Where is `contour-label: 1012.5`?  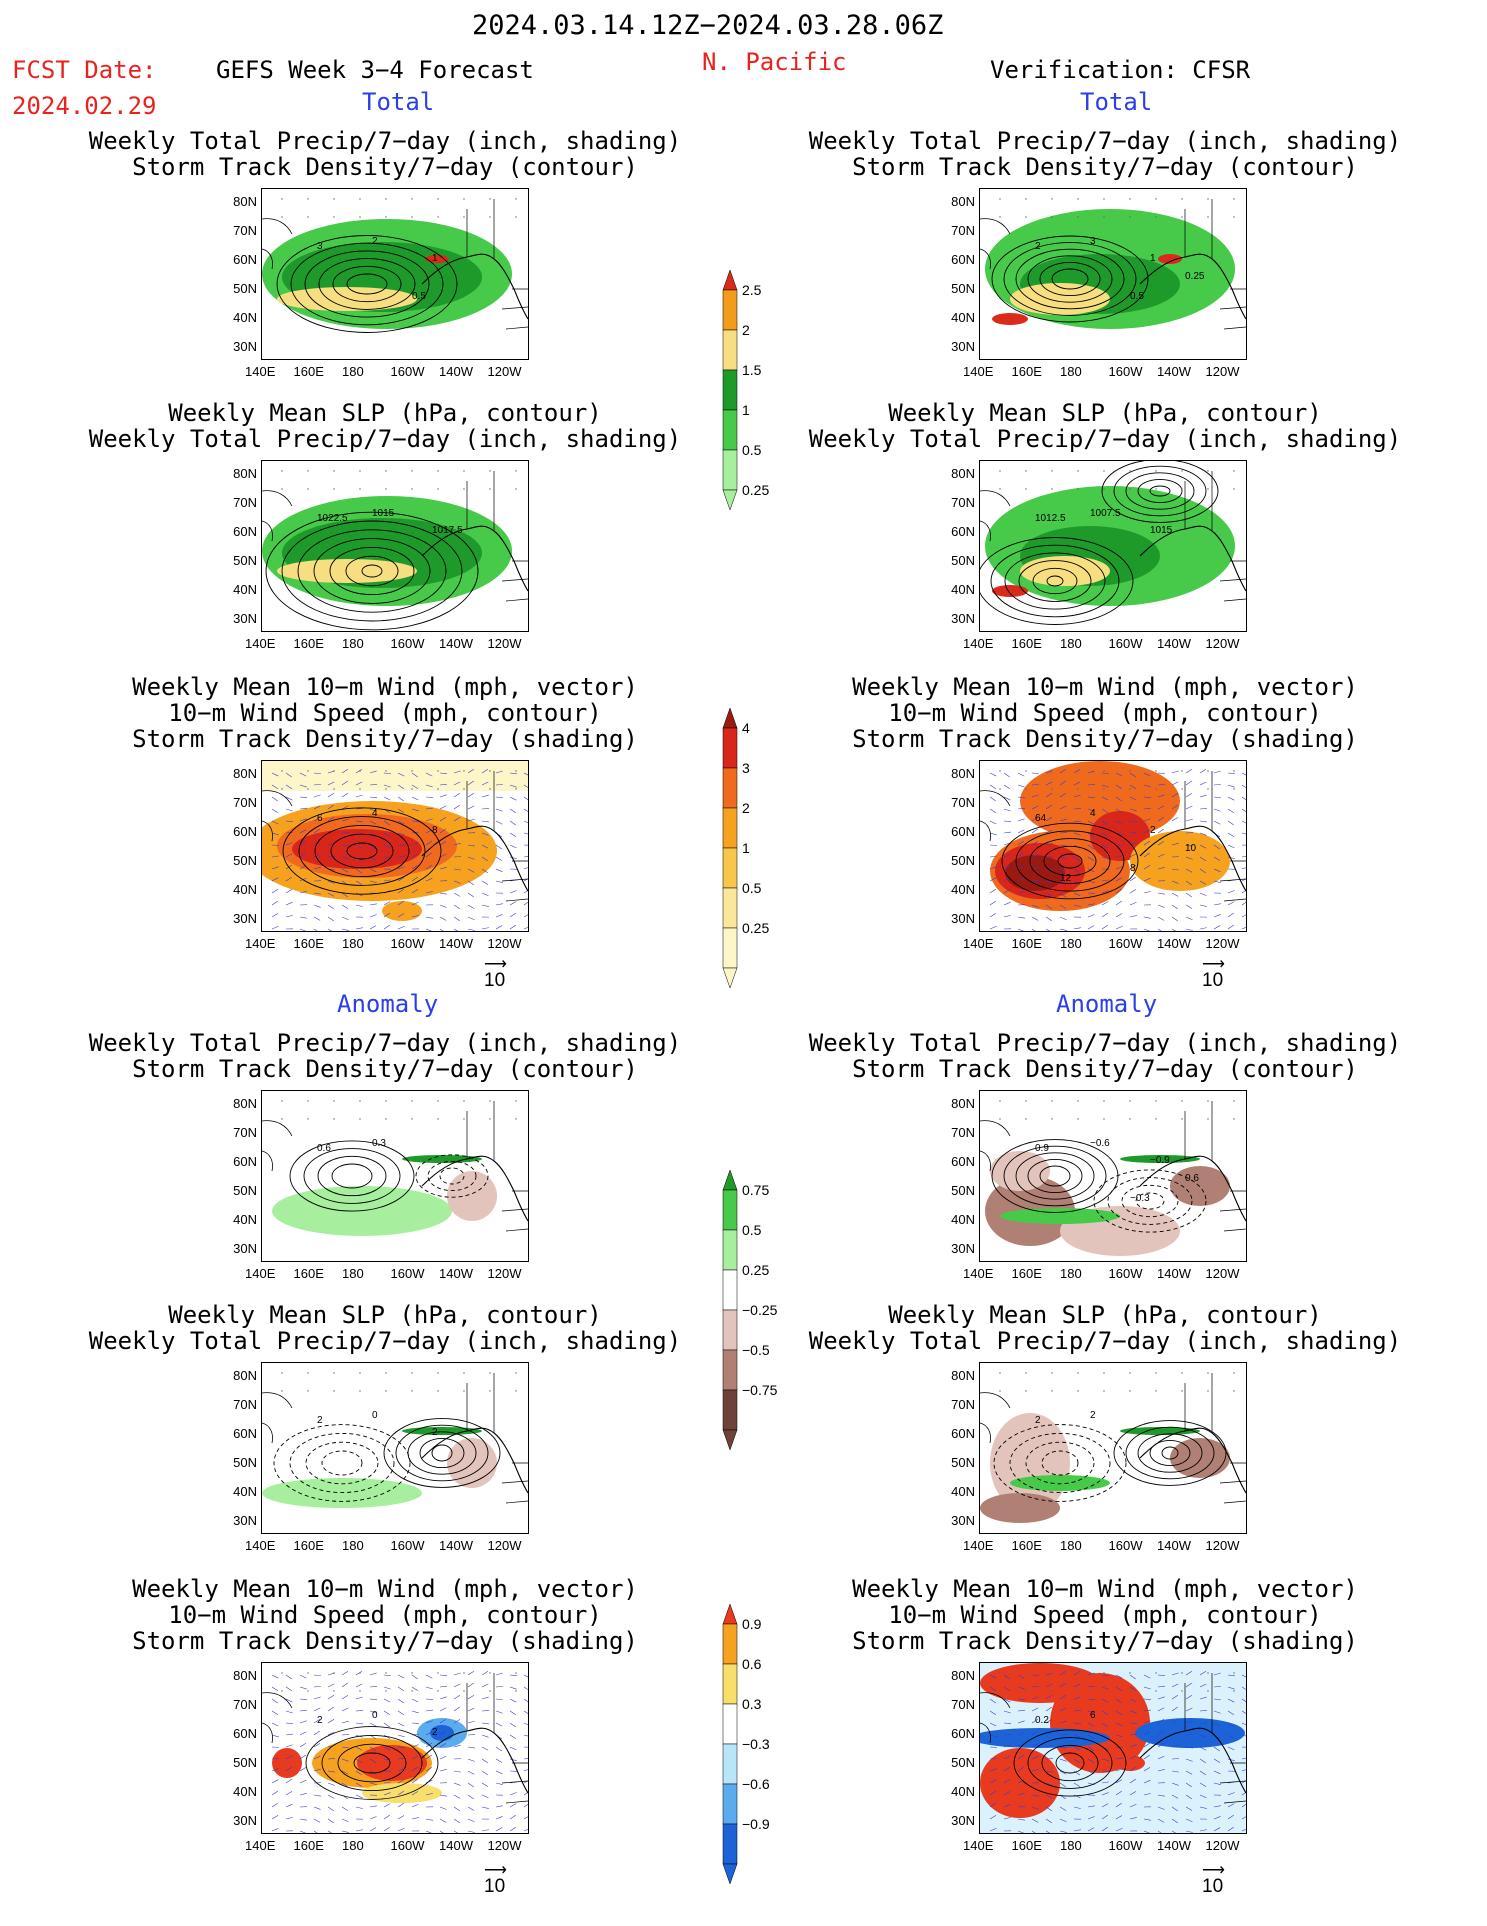 contour-label: 1012.5 is located at coordinates (1050, 518).